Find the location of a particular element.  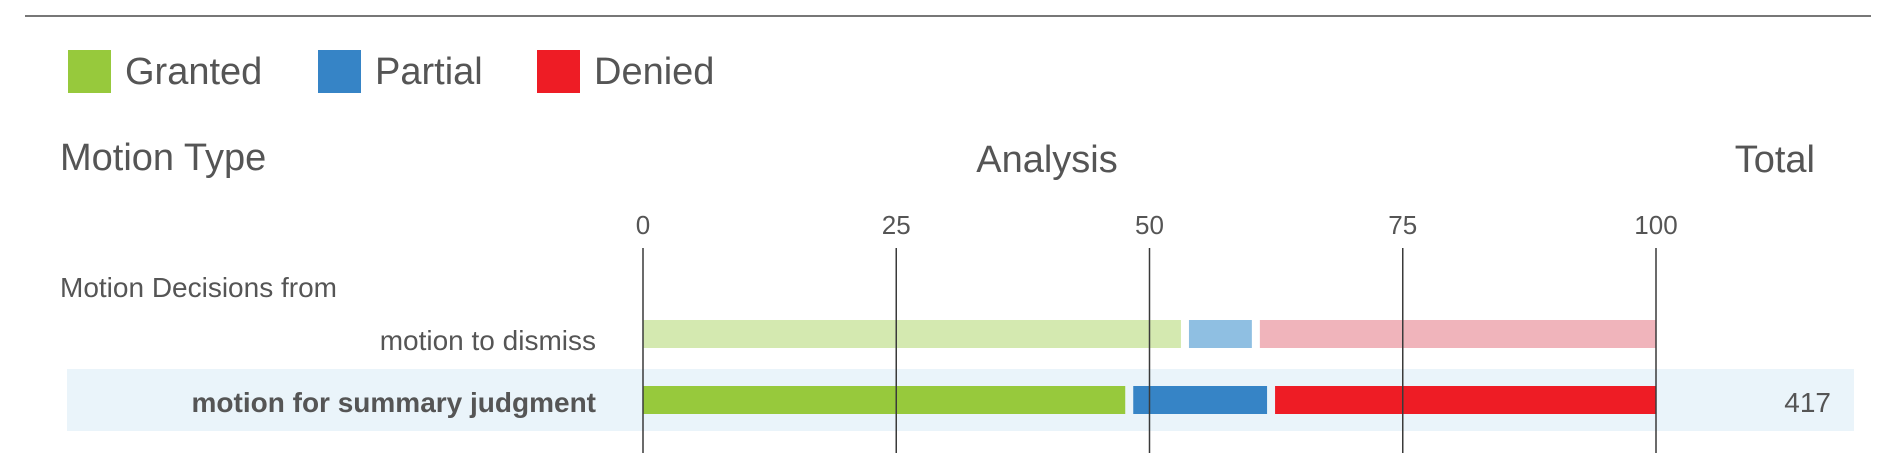

legend-swatch-denied is located at coordinates (558, 71).